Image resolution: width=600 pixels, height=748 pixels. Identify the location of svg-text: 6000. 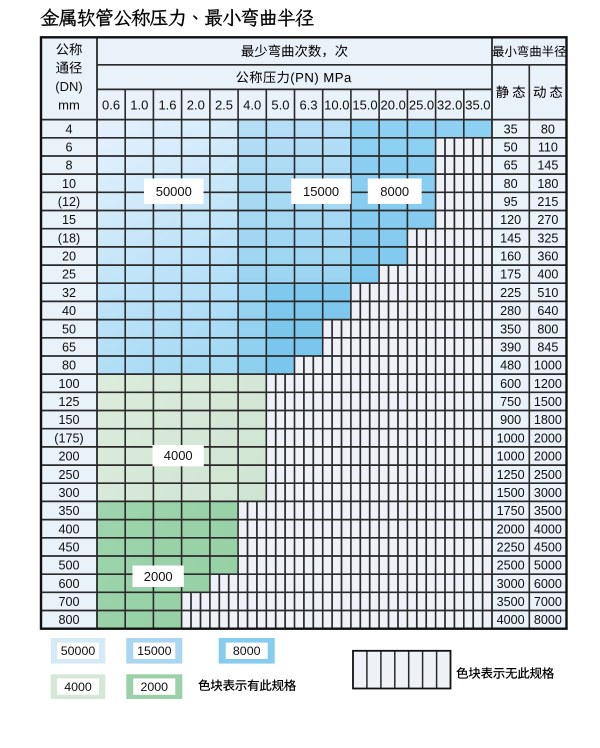
(548, 584).